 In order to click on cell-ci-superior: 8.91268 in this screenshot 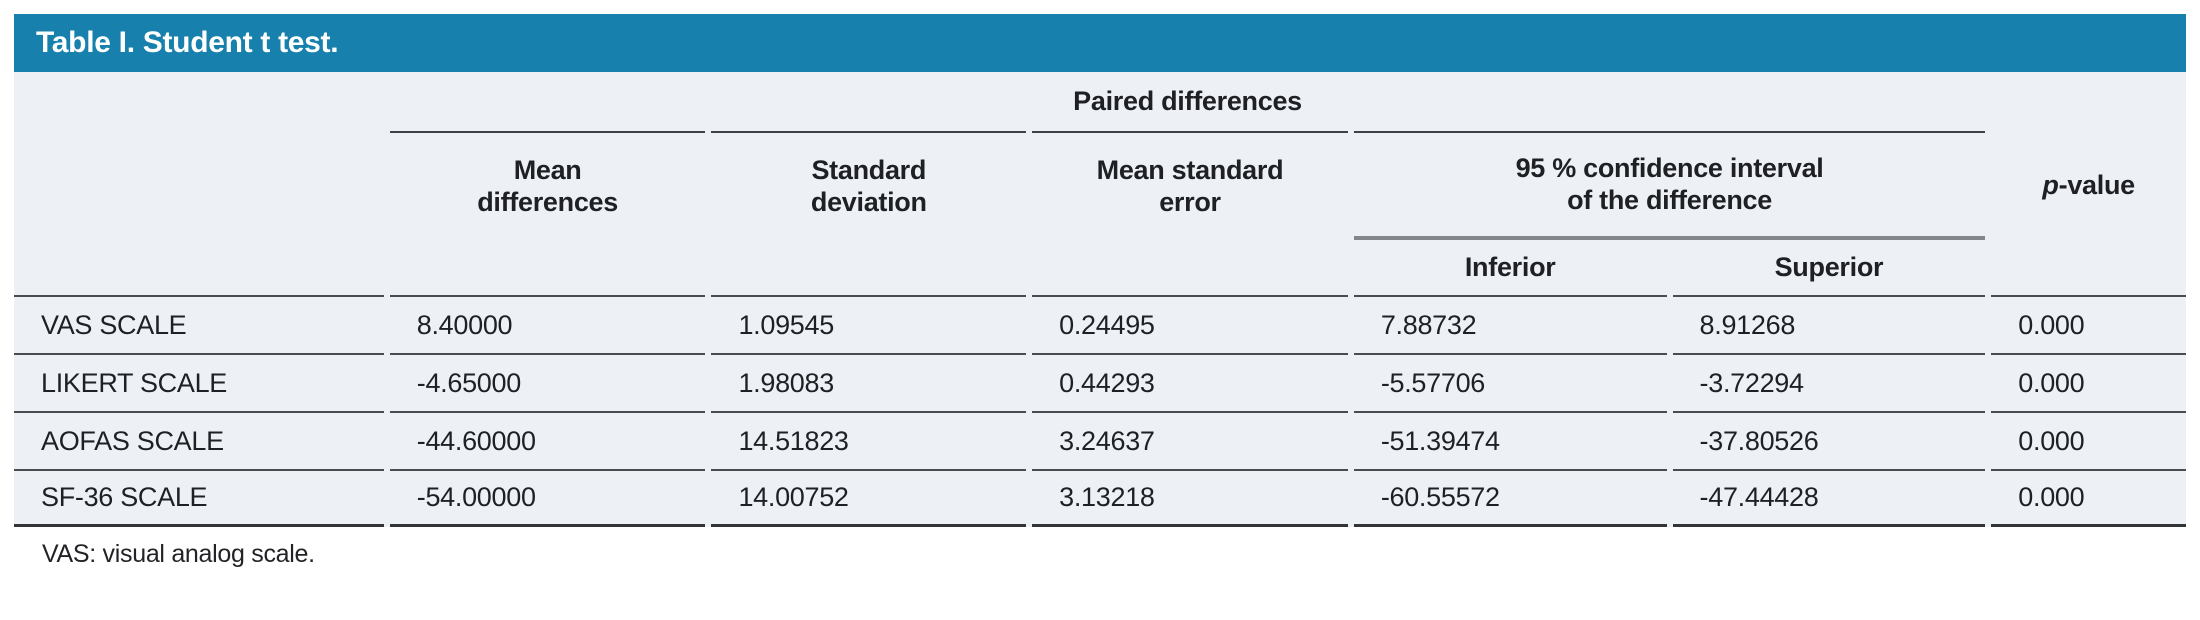, I will do `click(1829, 324)`.